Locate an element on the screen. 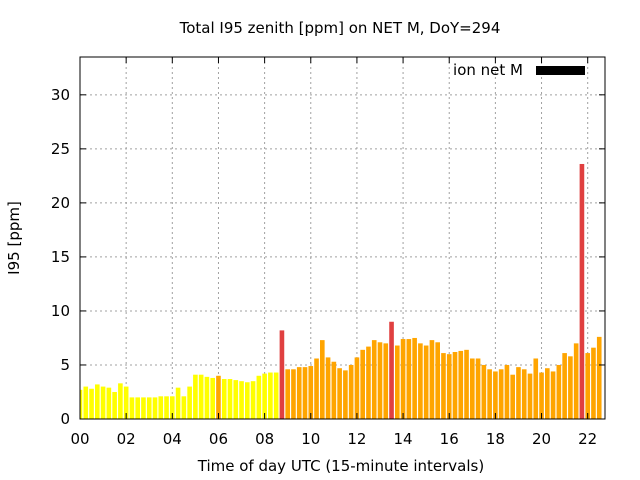  legend: ion net M is located at coordinates (519, 70).